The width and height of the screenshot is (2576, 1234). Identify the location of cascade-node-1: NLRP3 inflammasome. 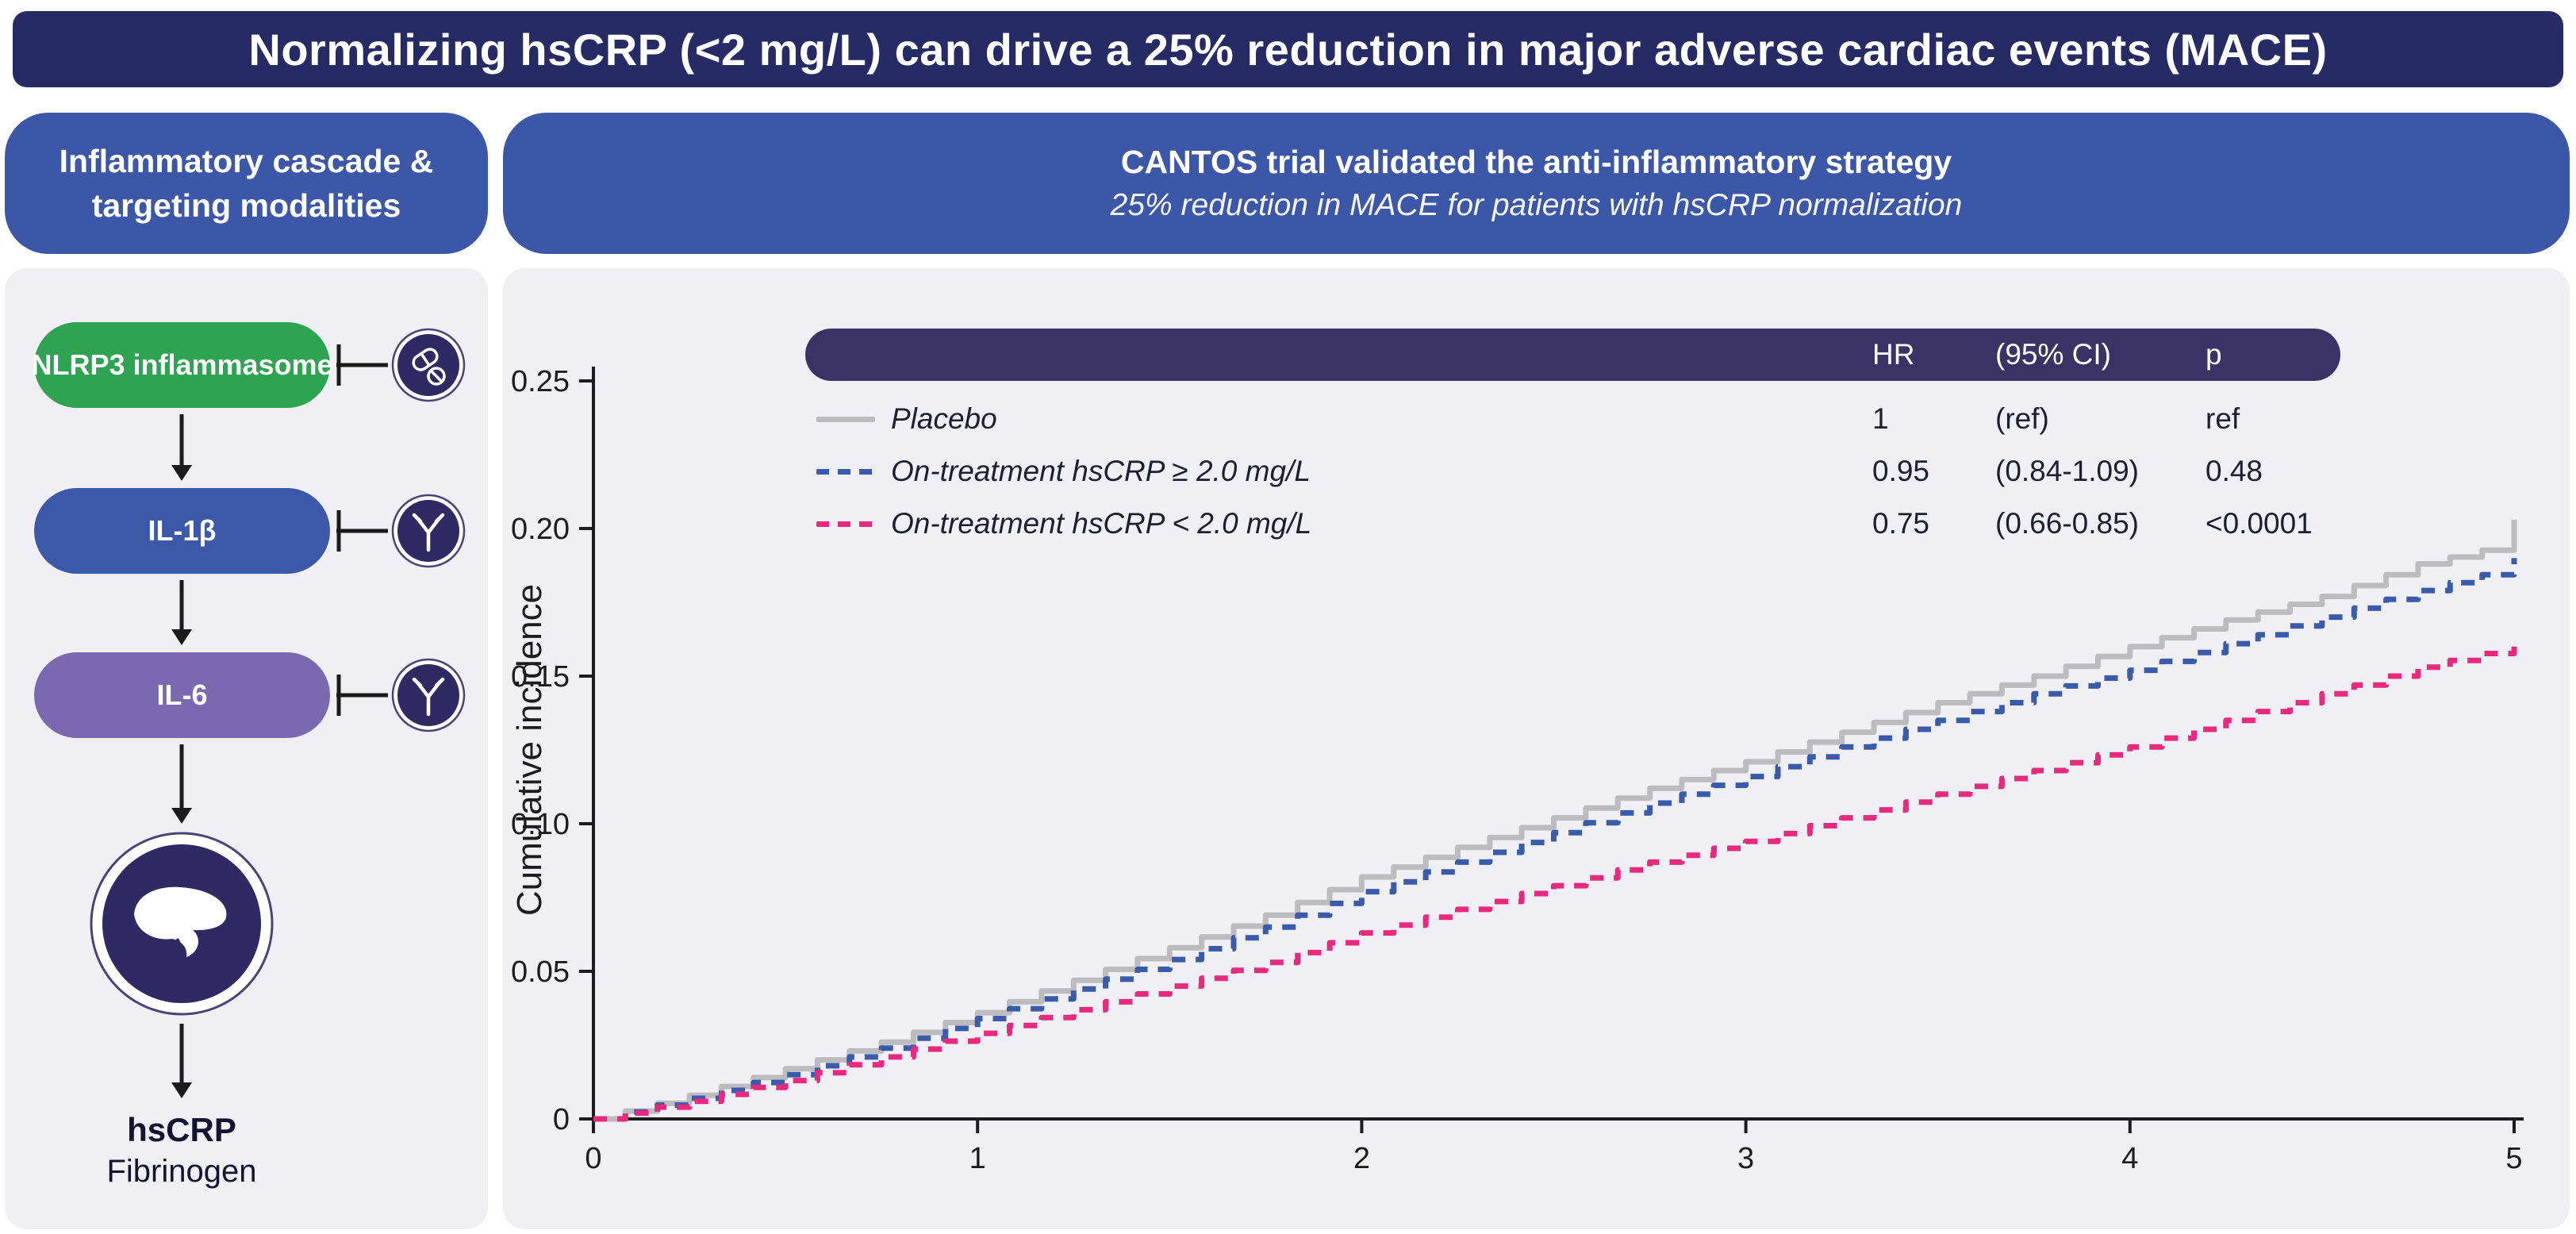
(182, 365).